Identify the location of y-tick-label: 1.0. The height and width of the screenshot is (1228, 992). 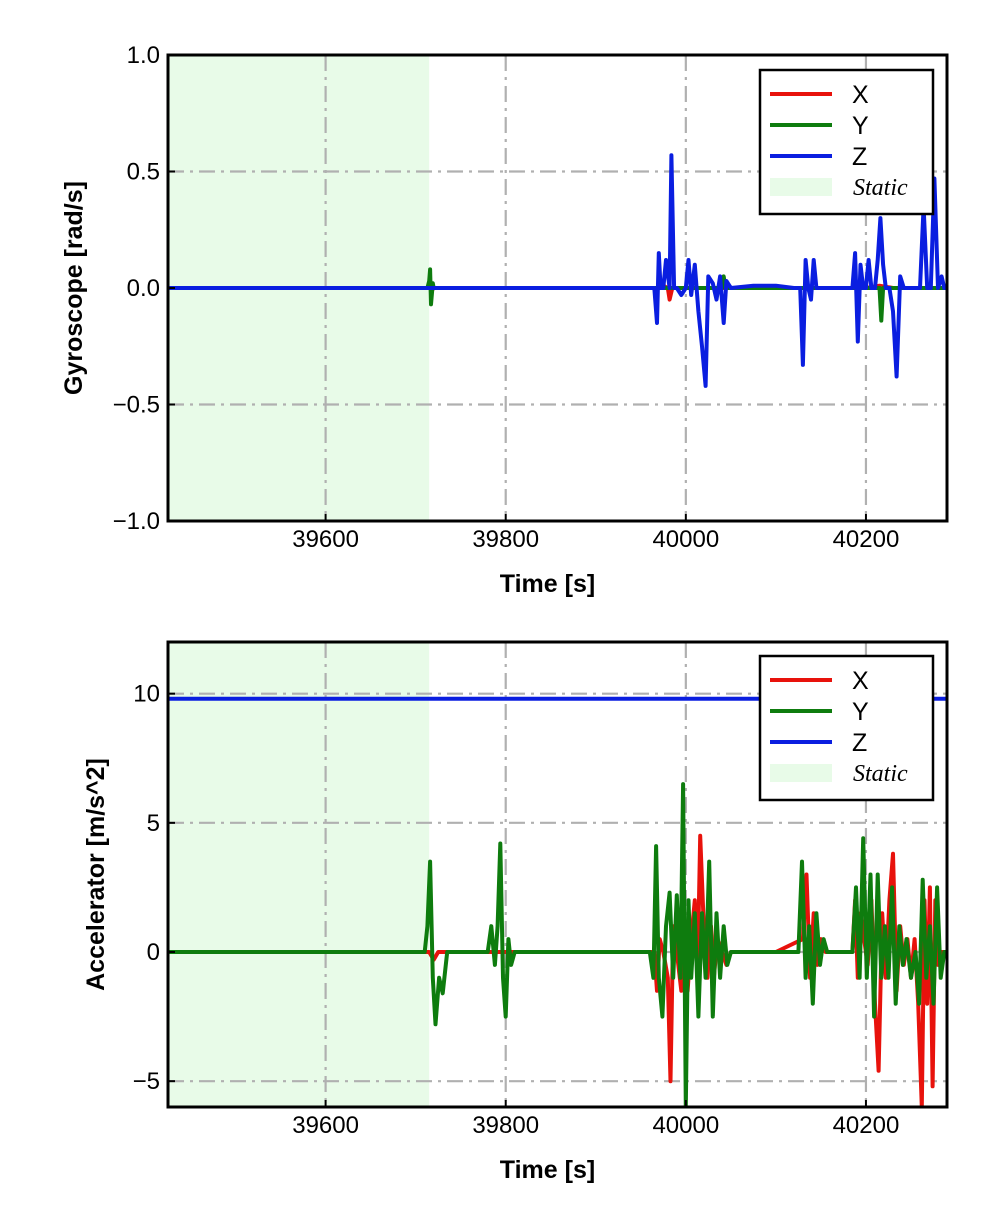
(143, 55).